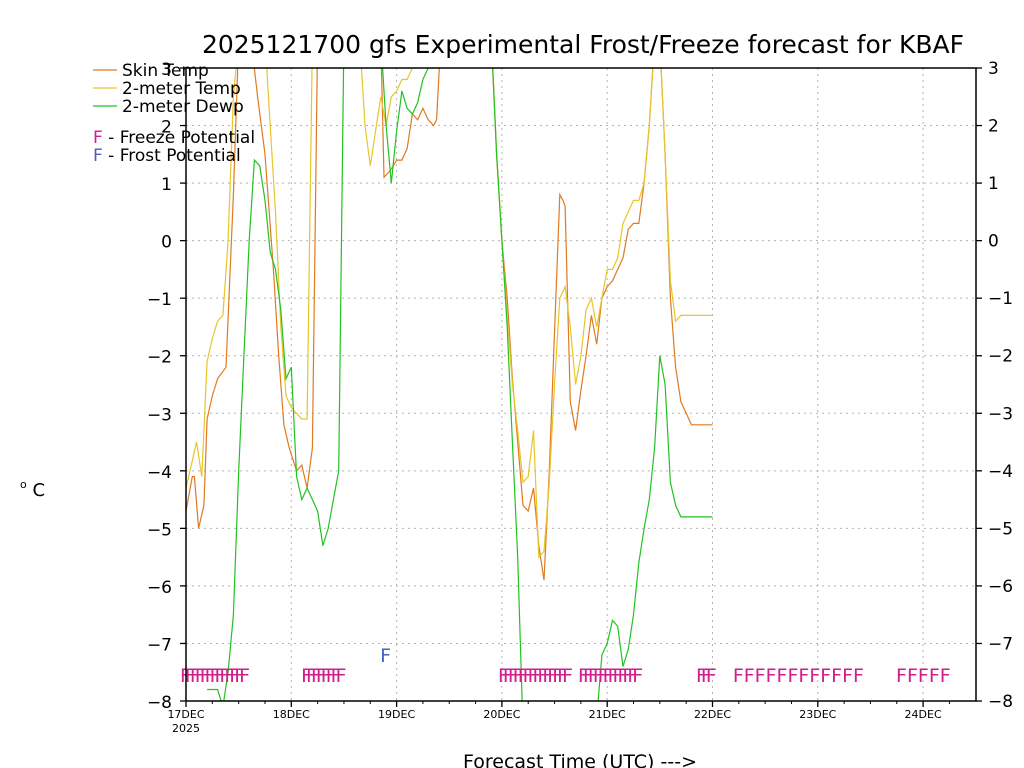 Image resolution: width=1024 pixels, height=768 pixels. What do you see at coordinates (23, 484) in the screenshot?
I see `y-unit-degree: o` at bounding box center [23, 484].